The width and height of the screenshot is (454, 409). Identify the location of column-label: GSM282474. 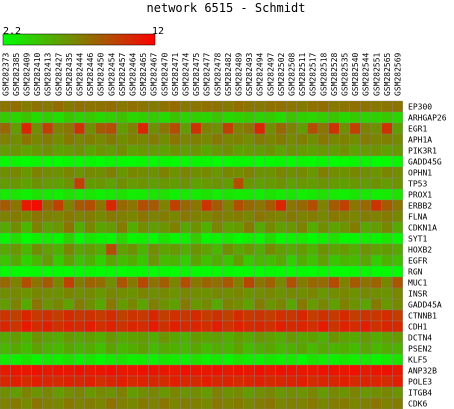
(186, 74).